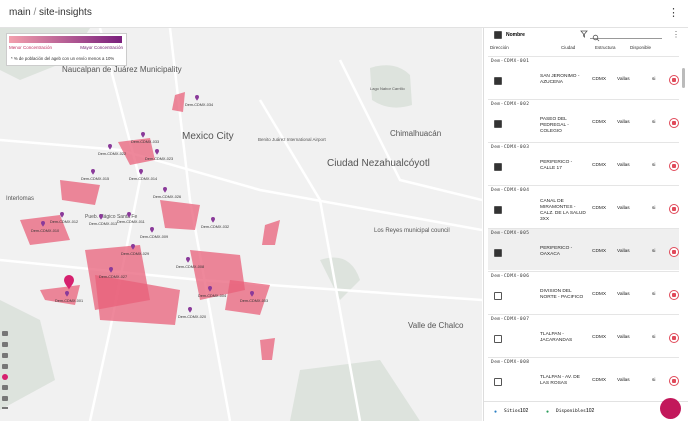  I want to click on place-label: Mexico City, so click(208, 136).